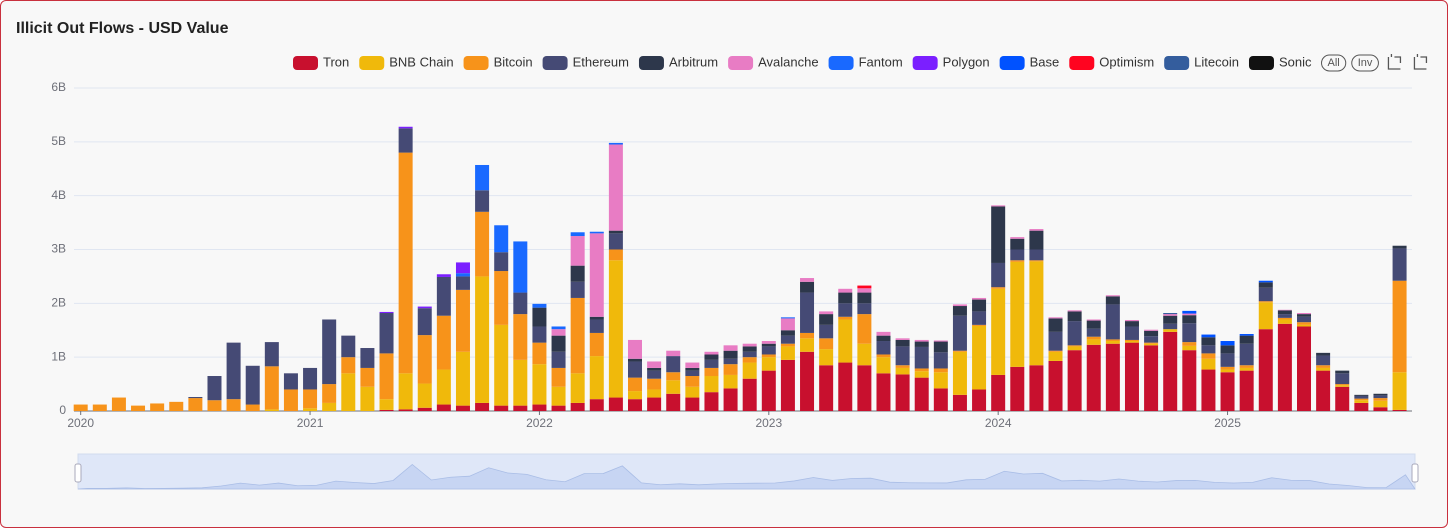 The height and width of the screenshot is (528, 1448). Describe the element at coordinates (1126, 61) in the screenshot. I see `legend-label: Optimism` at that location.